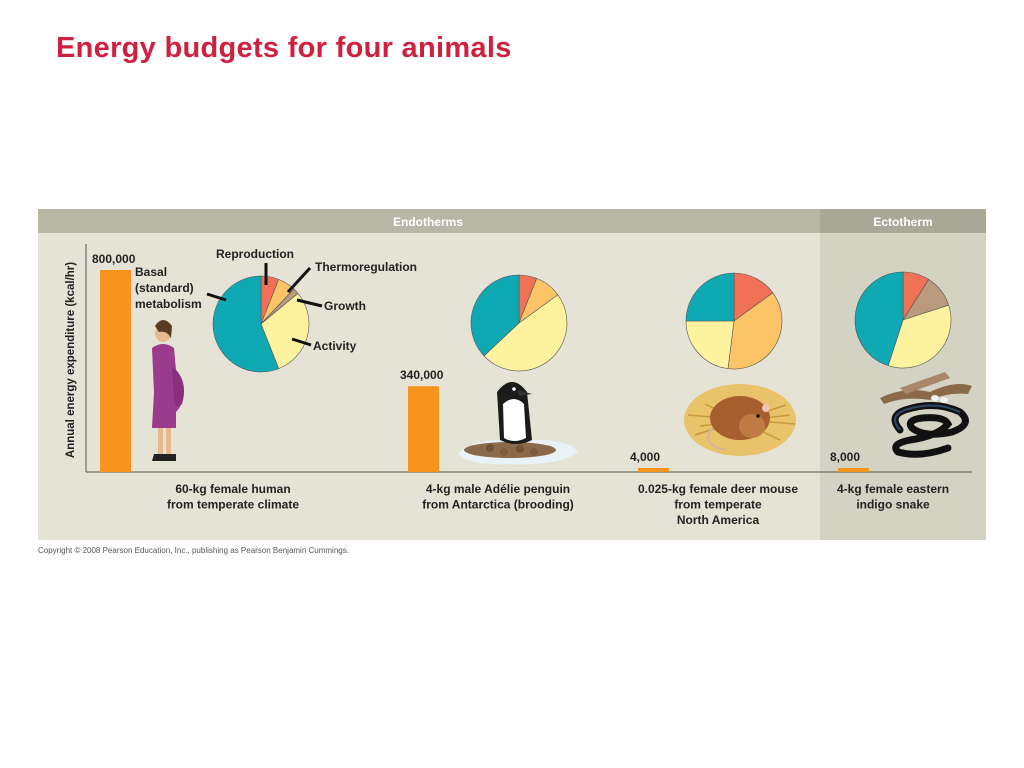  Describe the element at coordinates (216, 297) in the screenshot. I see `leader-basal` at that location.